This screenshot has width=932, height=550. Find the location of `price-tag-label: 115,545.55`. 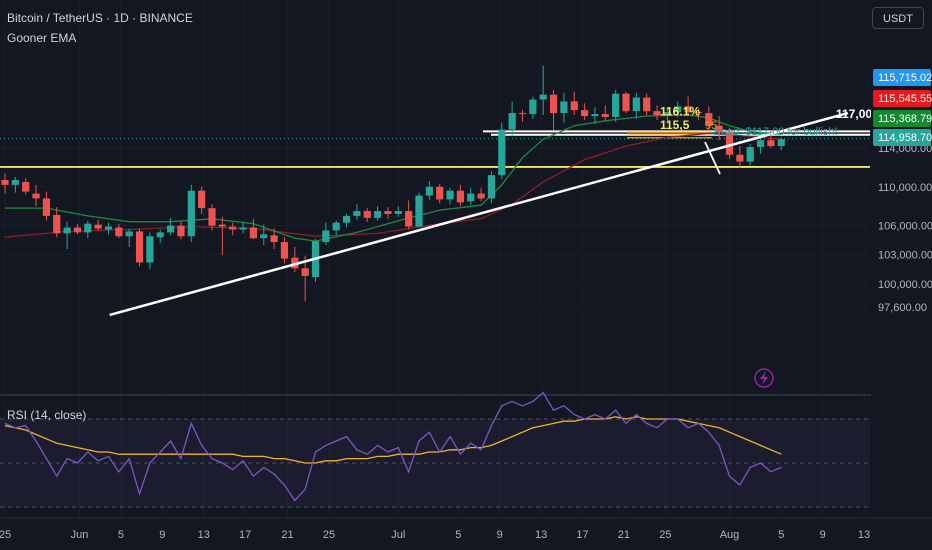

price-tag-label: 115,545.55 is located at coordinates (905, 99).